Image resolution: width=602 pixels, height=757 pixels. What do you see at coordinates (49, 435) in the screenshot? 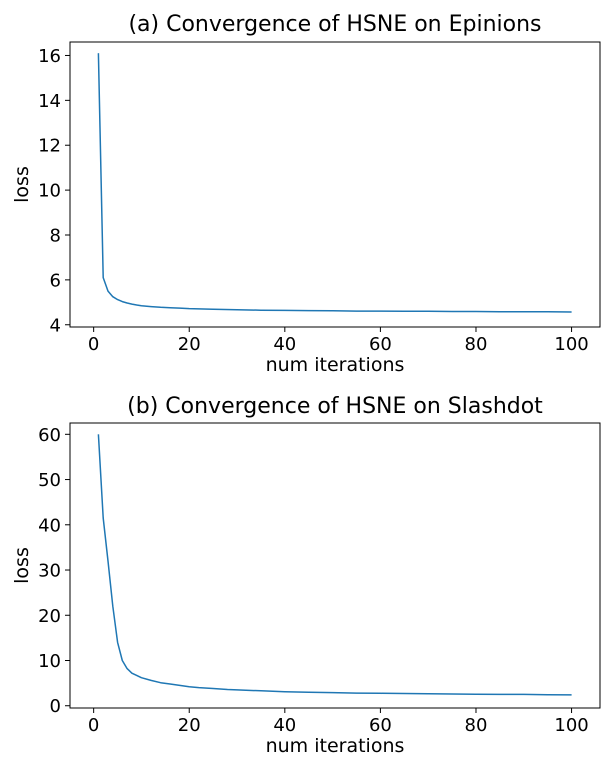
I see `y-tick-label: 60` at bounding box center [49, 435].